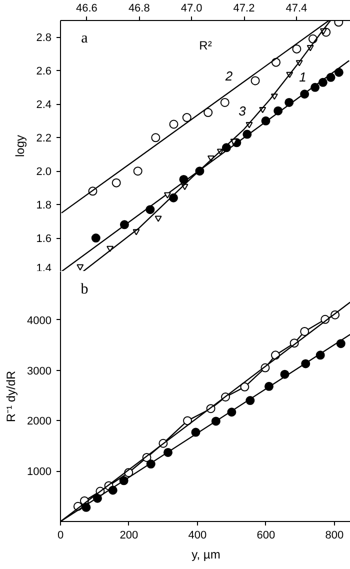 The height and width of the screenshot is (569, 350). I want to click on x-tick-label: 47.2, so click(244, 8).